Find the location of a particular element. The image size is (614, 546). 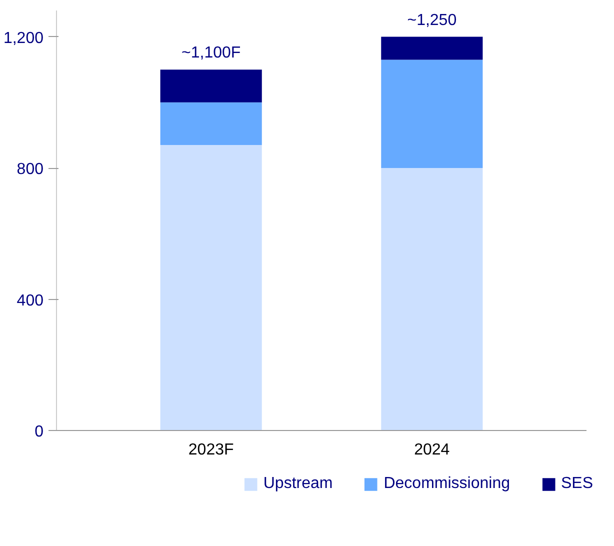

y-tick-label: 800 is located at coordinates (30, 169).